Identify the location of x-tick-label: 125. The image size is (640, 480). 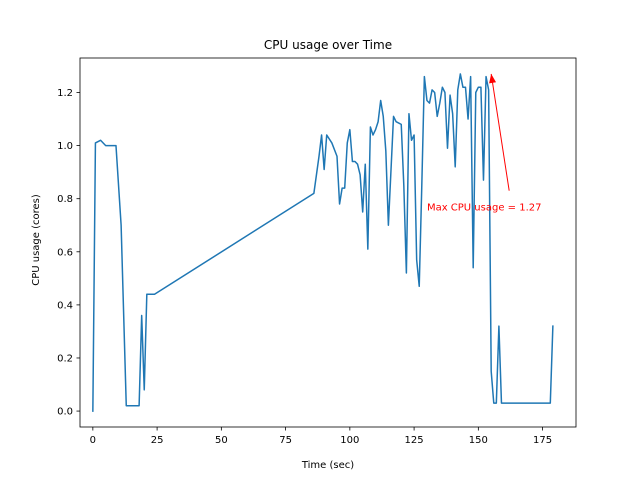
(414, 440).